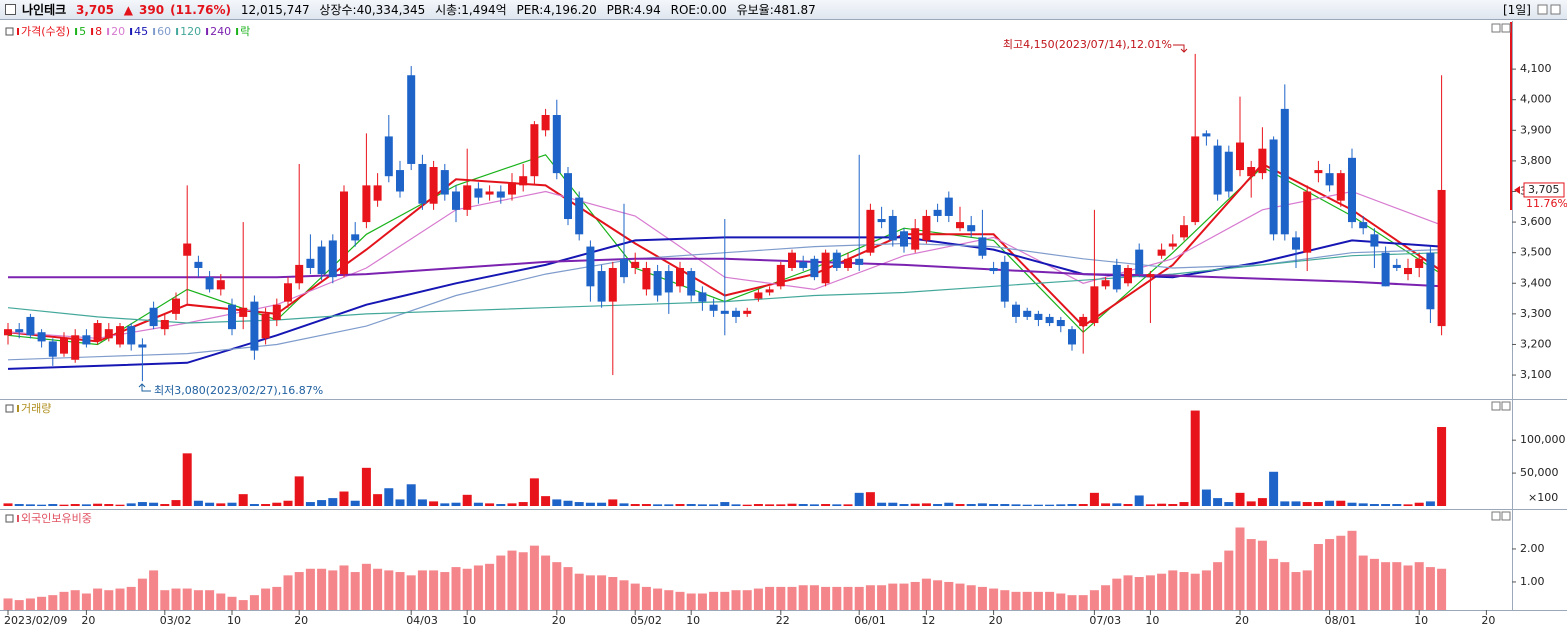 This screenshot has height=630, width=1567. What do you see at coordinates (95, 10) in the screenshot?
I see `price: 3,705` at bounding box center [95, 10].